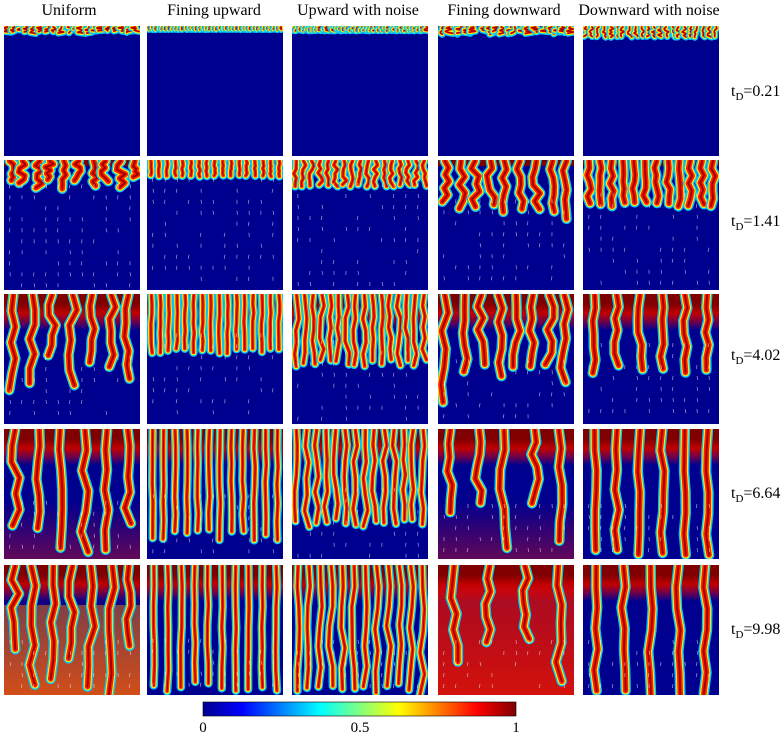  I want to click on column-heading-fining-downward: Fining downward, so click(504, 10).